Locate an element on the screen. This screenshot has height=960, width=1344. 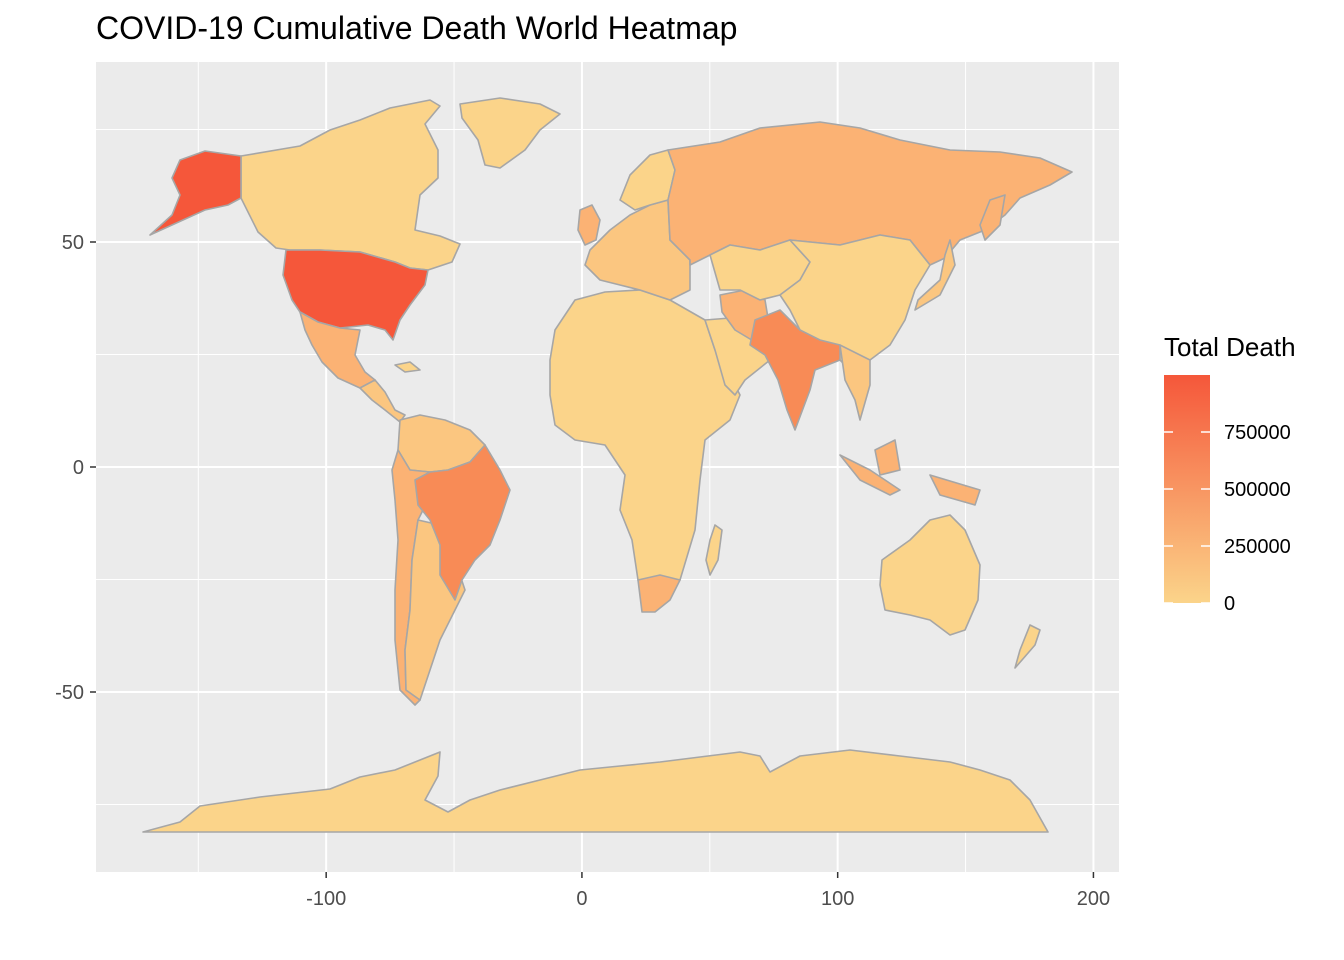
x-tick-label: 0 is located at coordinates (581, 899).